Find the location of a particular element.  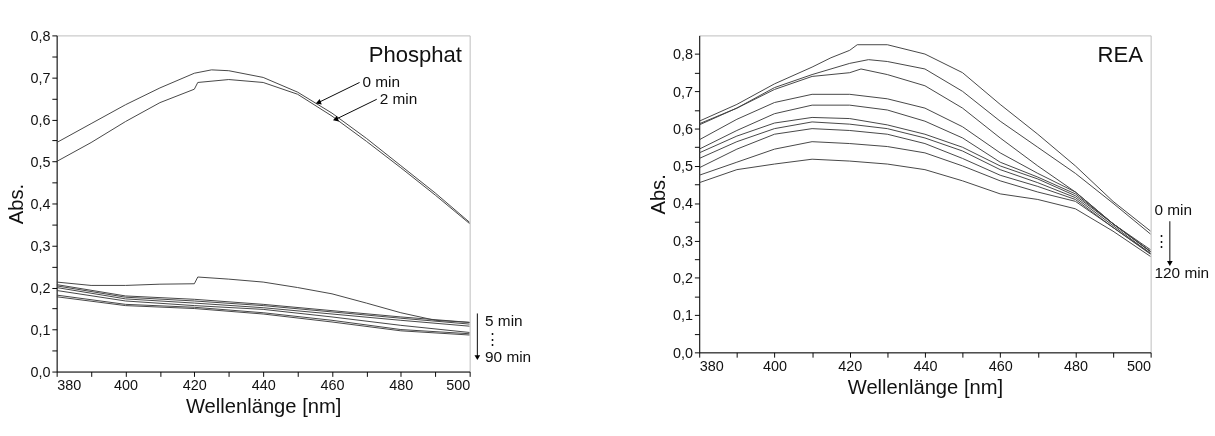

chart-title: REA is located at coordinates (1120, 55).